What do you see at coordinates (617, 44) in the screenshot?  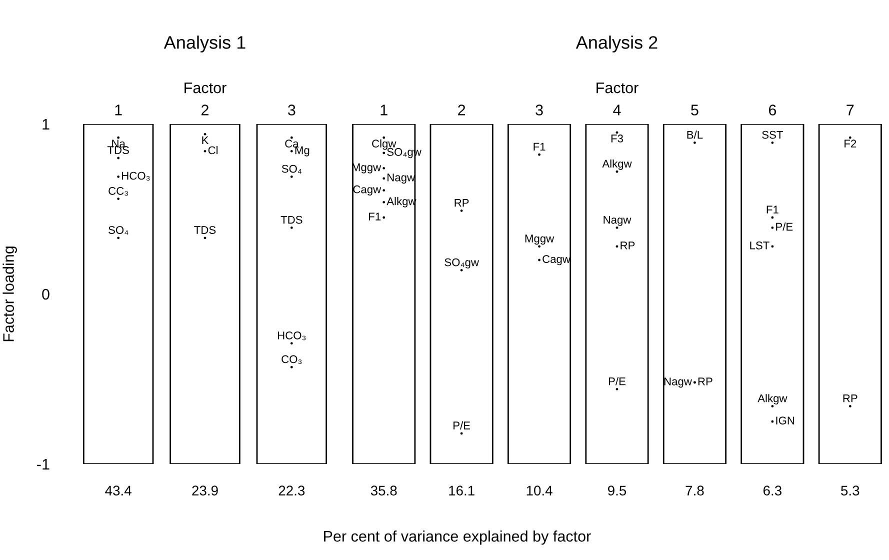 I see `chart-title: Analysis 2` at bounding box center [617, 44].